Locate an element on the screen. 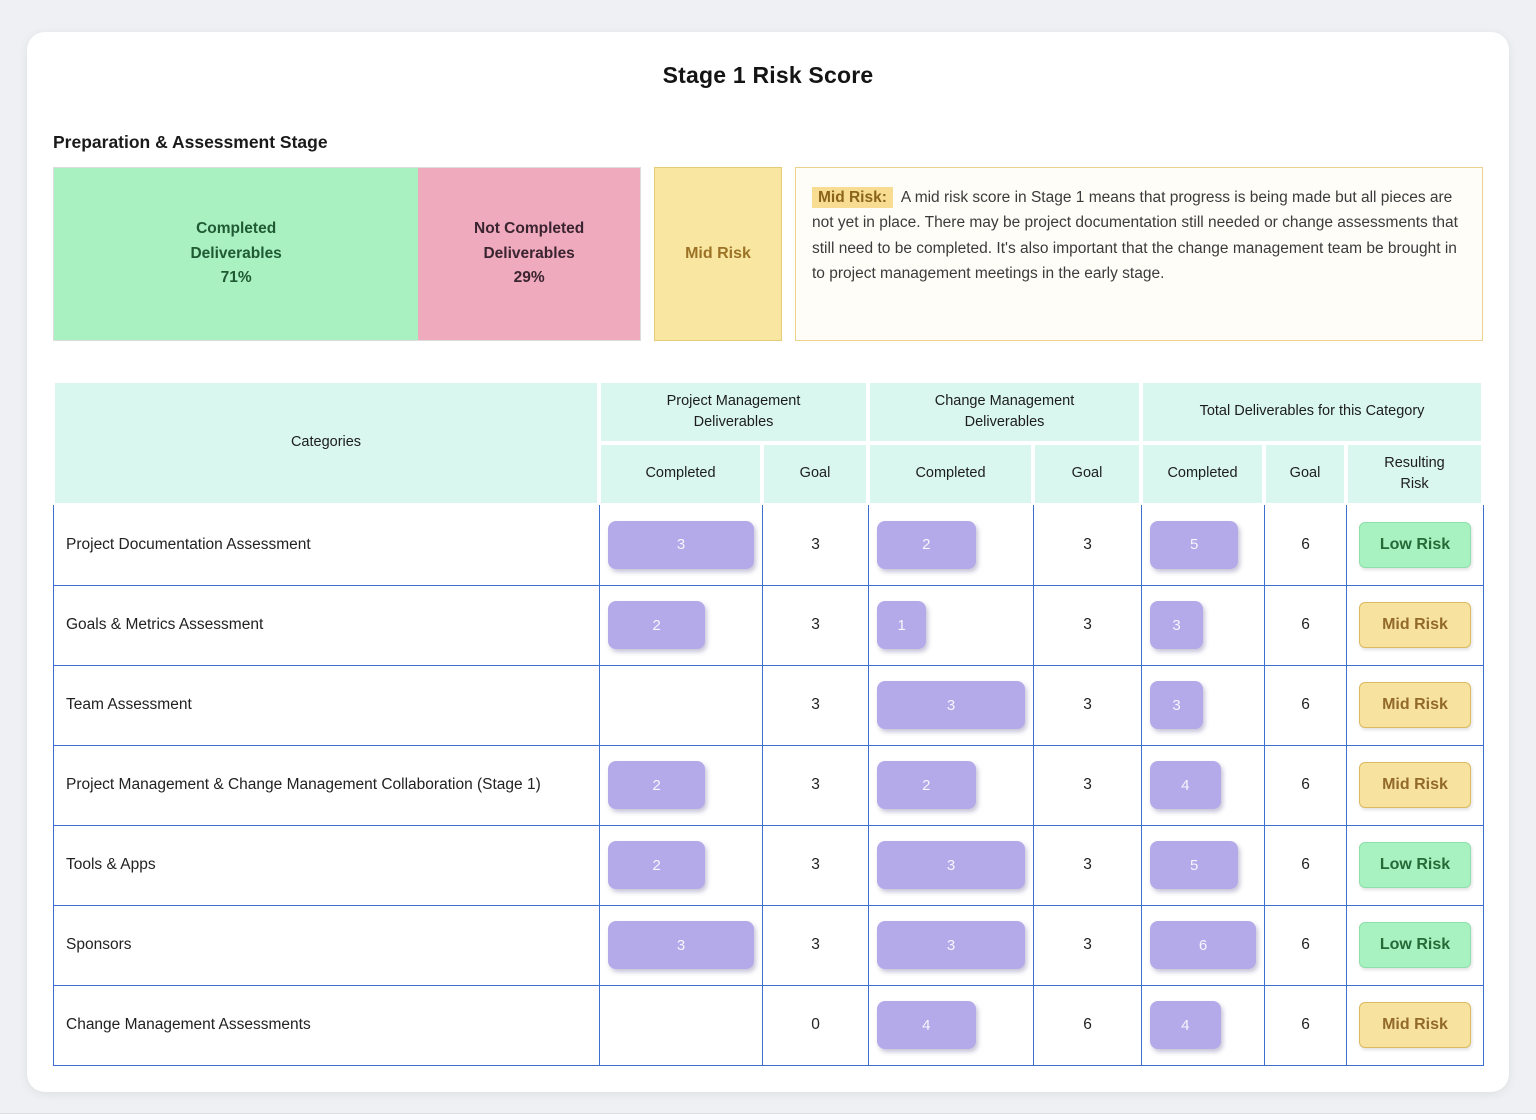 The width and height of the screenshot is (1536, 1120). pm-completed-cell is located at coordinates (681, 1025).